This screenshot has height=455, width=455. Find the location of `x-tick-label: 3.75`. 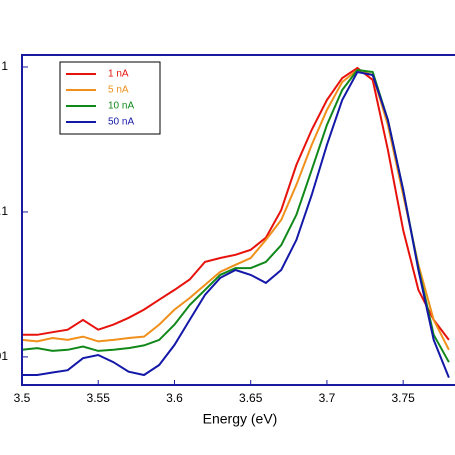

x-tick-label: 3.75 is located at coordinates (403, 398).